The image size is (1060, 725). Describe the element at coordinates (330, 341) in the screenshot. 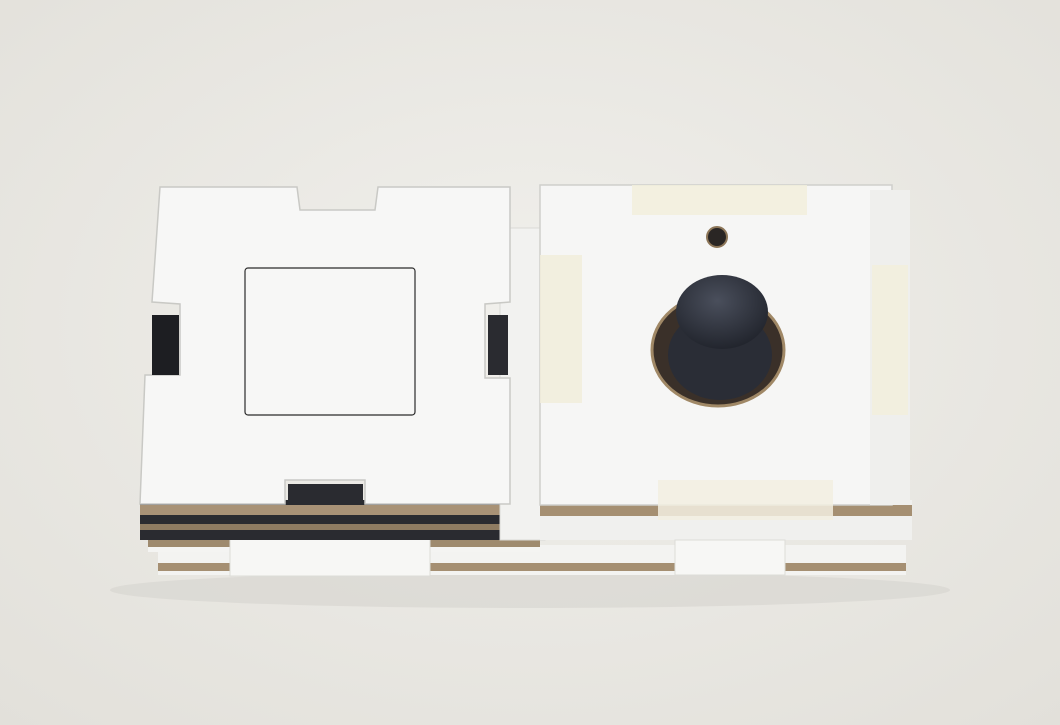

I see `button-outline` at that location.